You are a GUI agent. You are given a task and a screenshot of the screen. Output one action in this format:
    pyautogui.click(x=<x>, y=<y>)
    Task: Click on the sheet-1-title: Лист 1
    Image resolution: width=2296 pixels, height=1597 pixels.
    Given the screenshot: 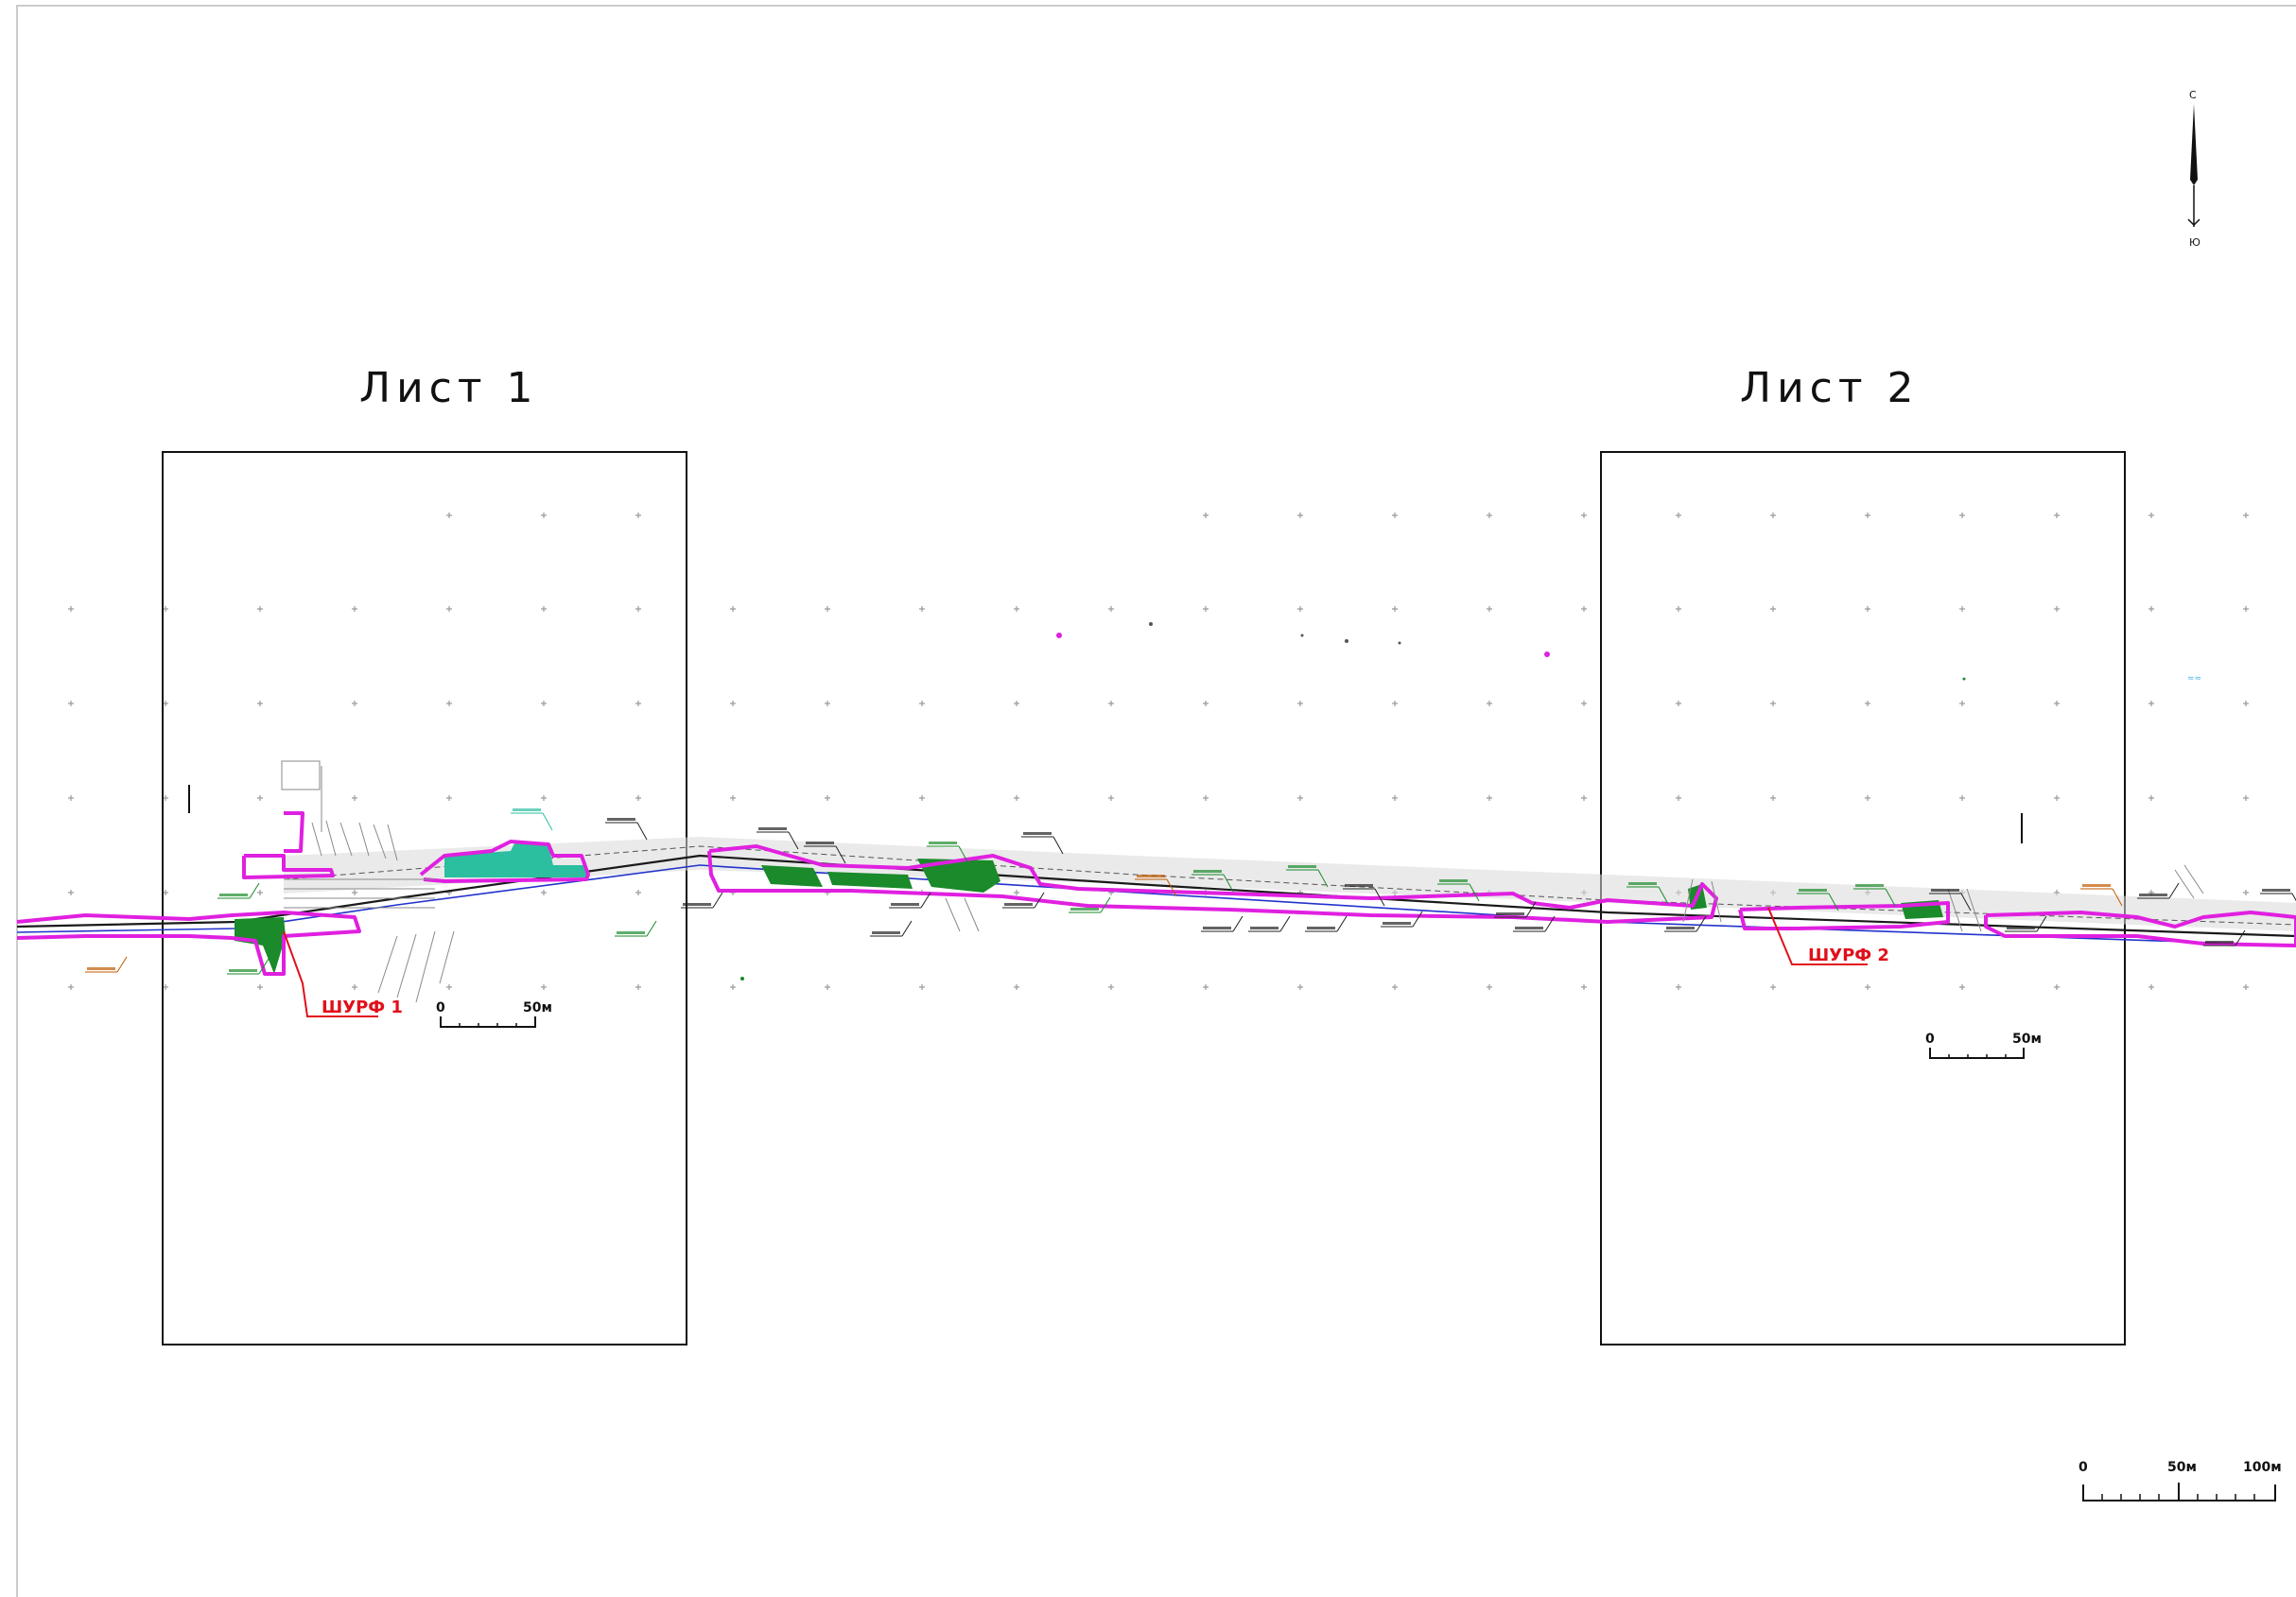 What is the action you would take?
    pyautogui.click(x=449, y=388)
    